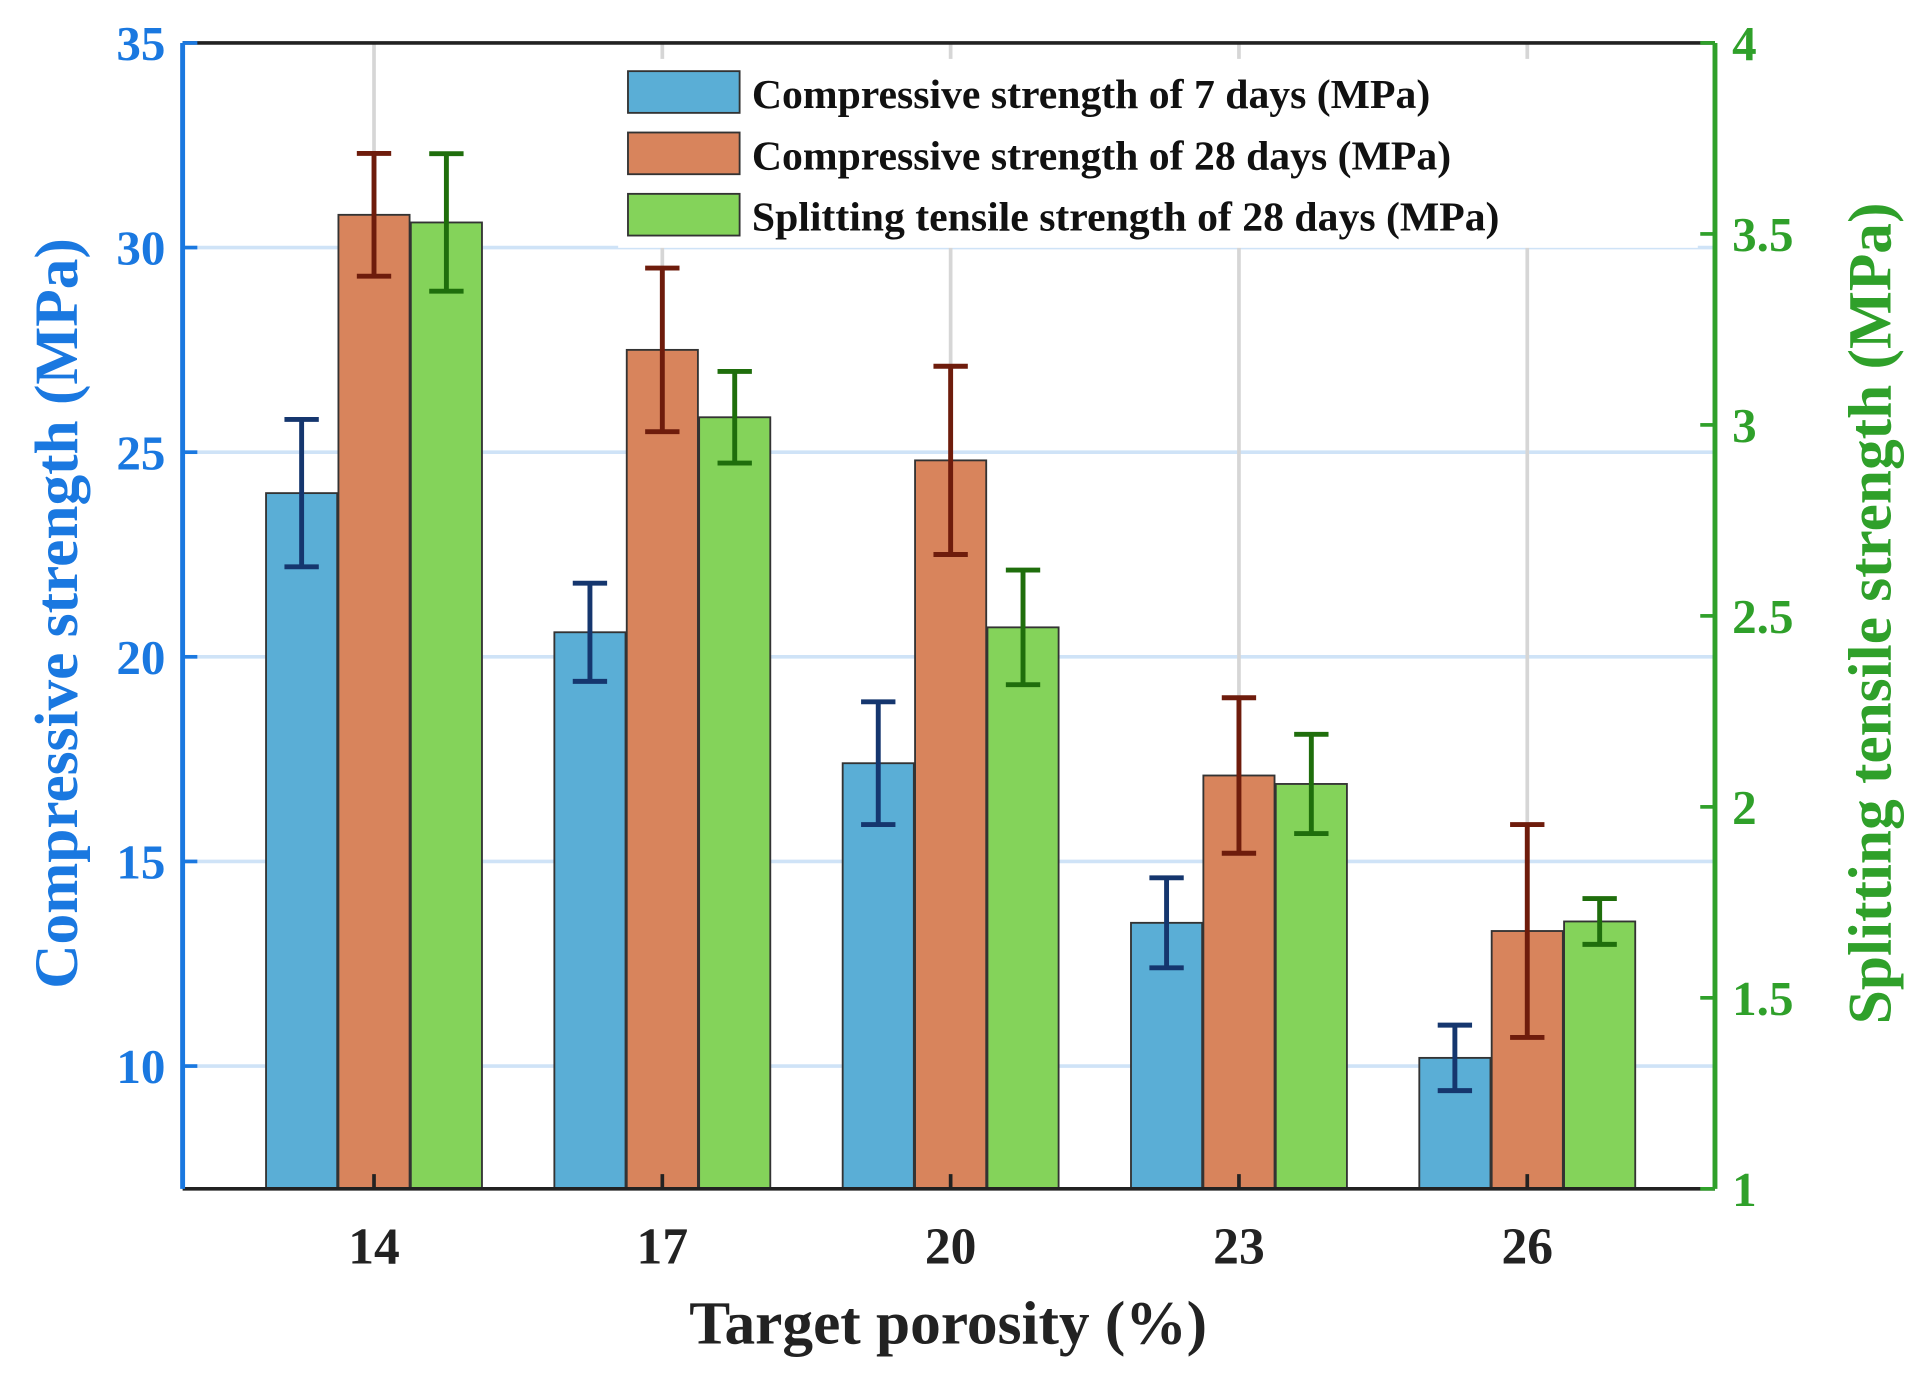  I want to click on y2-tick-label: 3.5, so click(1762, 234).